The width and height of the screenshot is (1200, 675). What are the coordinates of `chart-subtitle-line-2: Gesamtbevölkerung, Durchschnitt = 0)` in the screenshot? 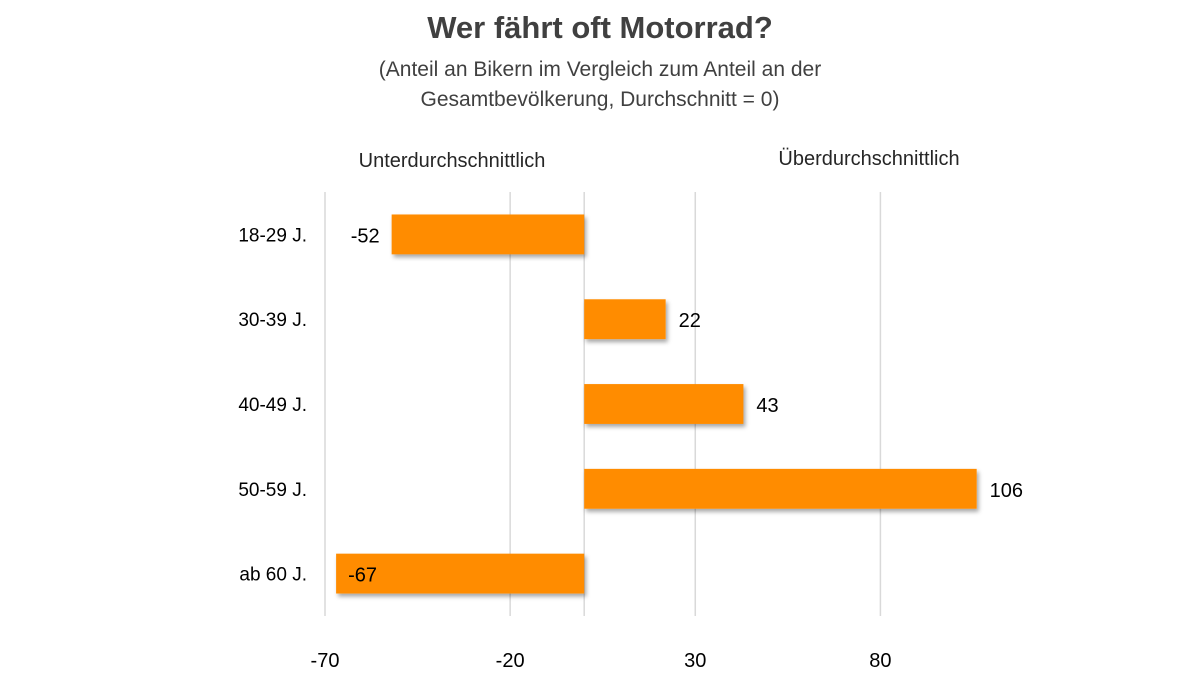 It's located at (600, 99).